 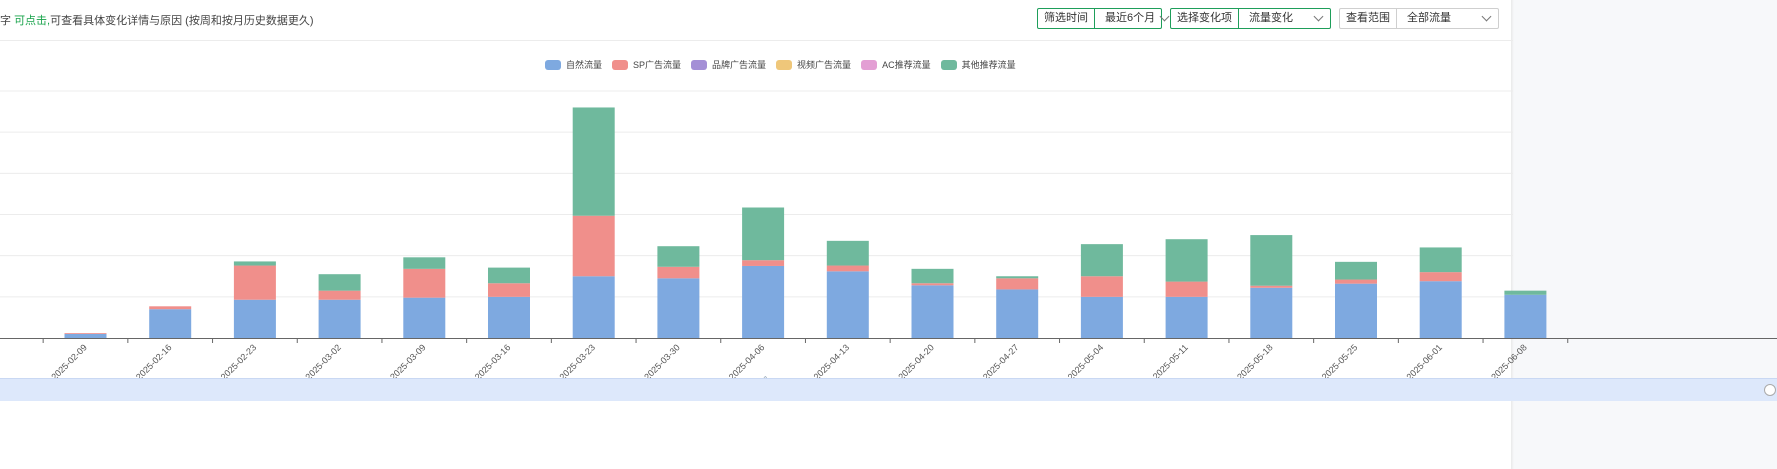 What do you see at coordinates (1770, 390) in the screenshot?
I see `zoom-end-handle` at bounding box center [1770, 390].